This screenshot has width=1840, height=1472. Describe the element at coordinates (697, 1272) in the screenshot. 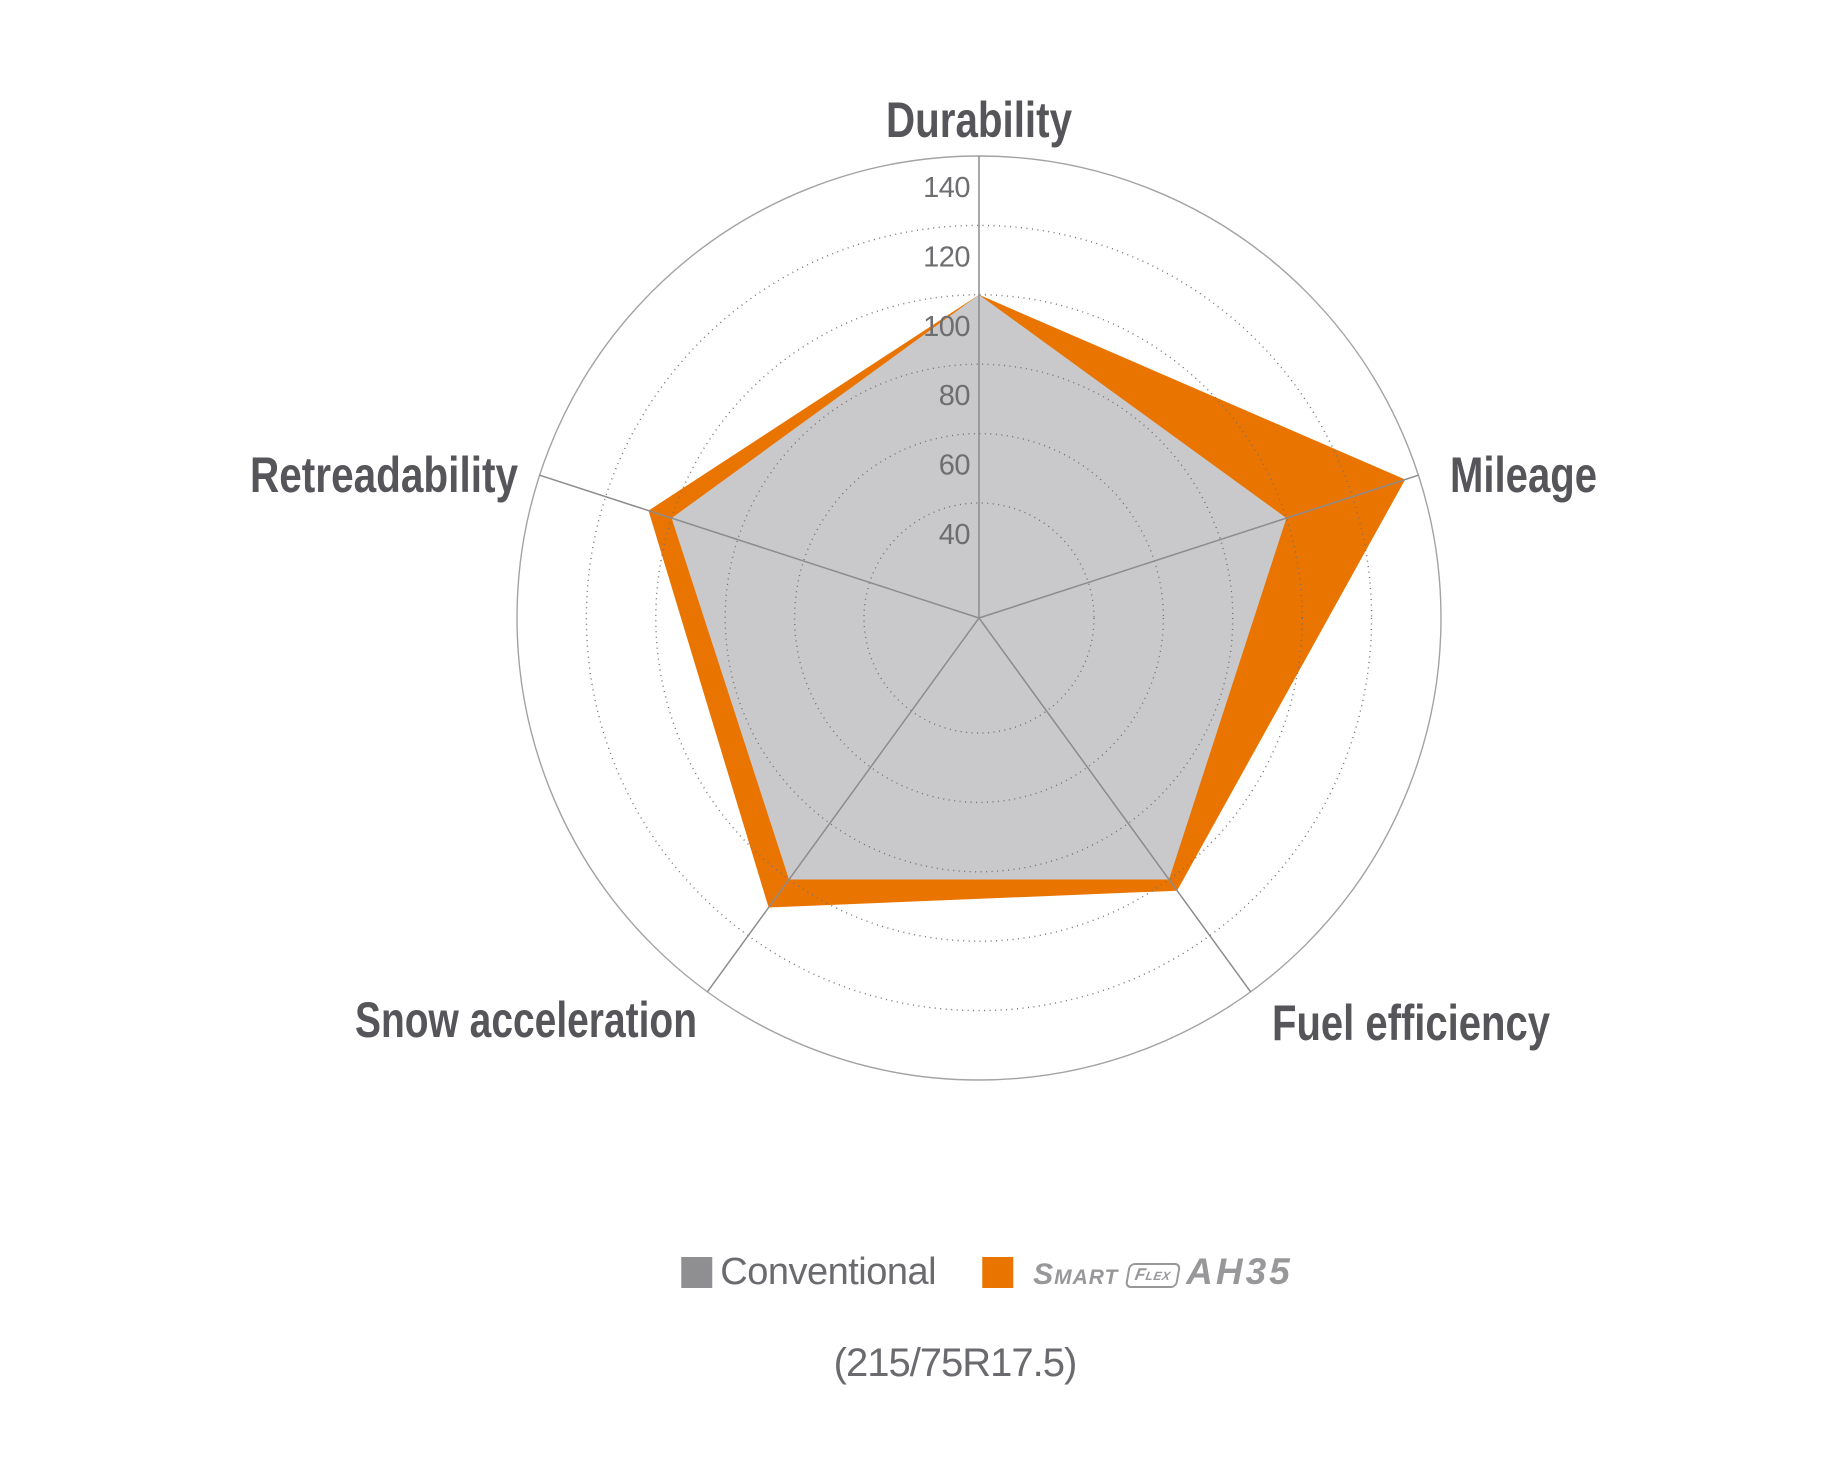

I see `conventional-swatch-icon` at that location.